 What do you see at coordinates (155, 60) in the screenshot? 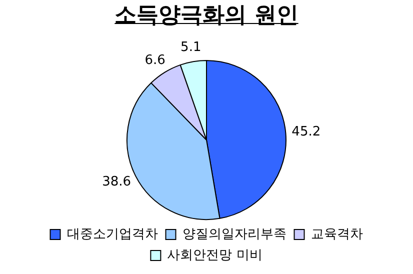
I see `data-label: 6.6` at bounding box center [155, 60].